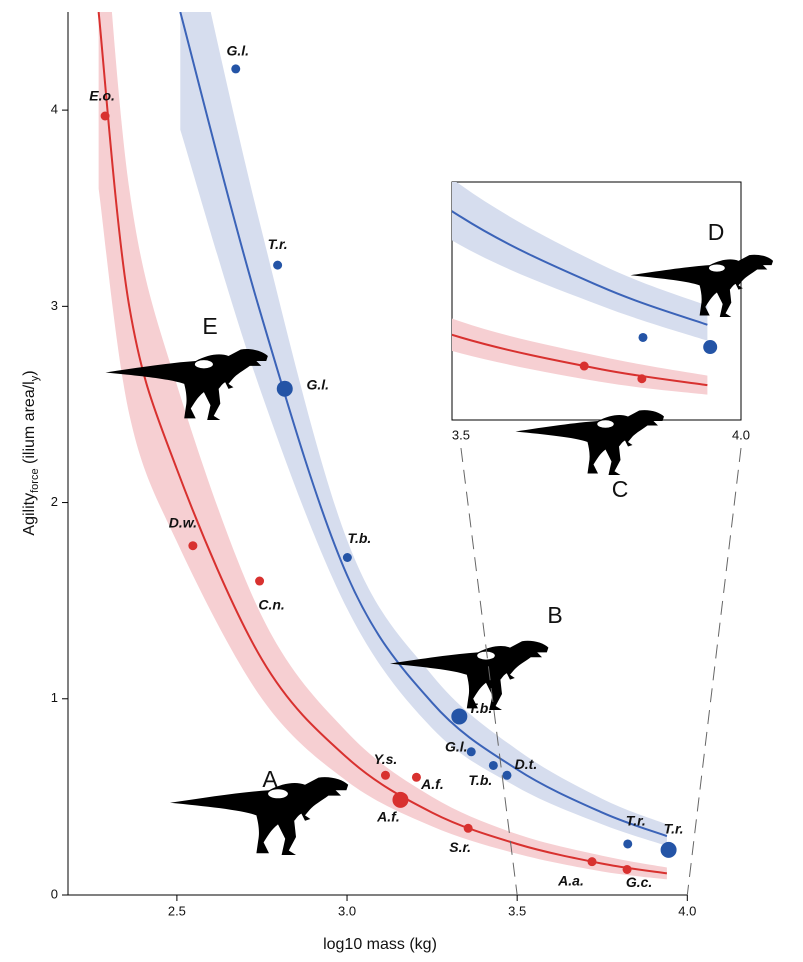  Describe the element at coordinates (526, 764) in the screenshot. I see `point-label: D.t.` at that location.